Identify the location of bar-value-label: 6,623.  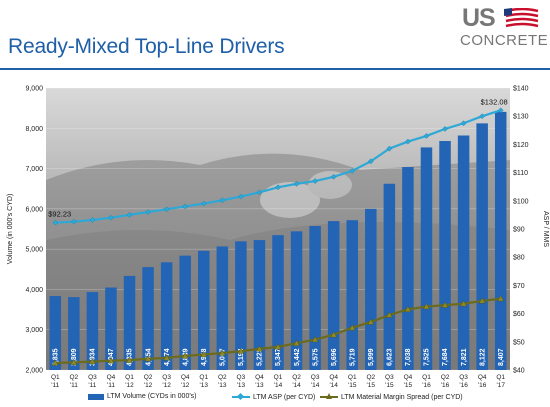
(390, 357).